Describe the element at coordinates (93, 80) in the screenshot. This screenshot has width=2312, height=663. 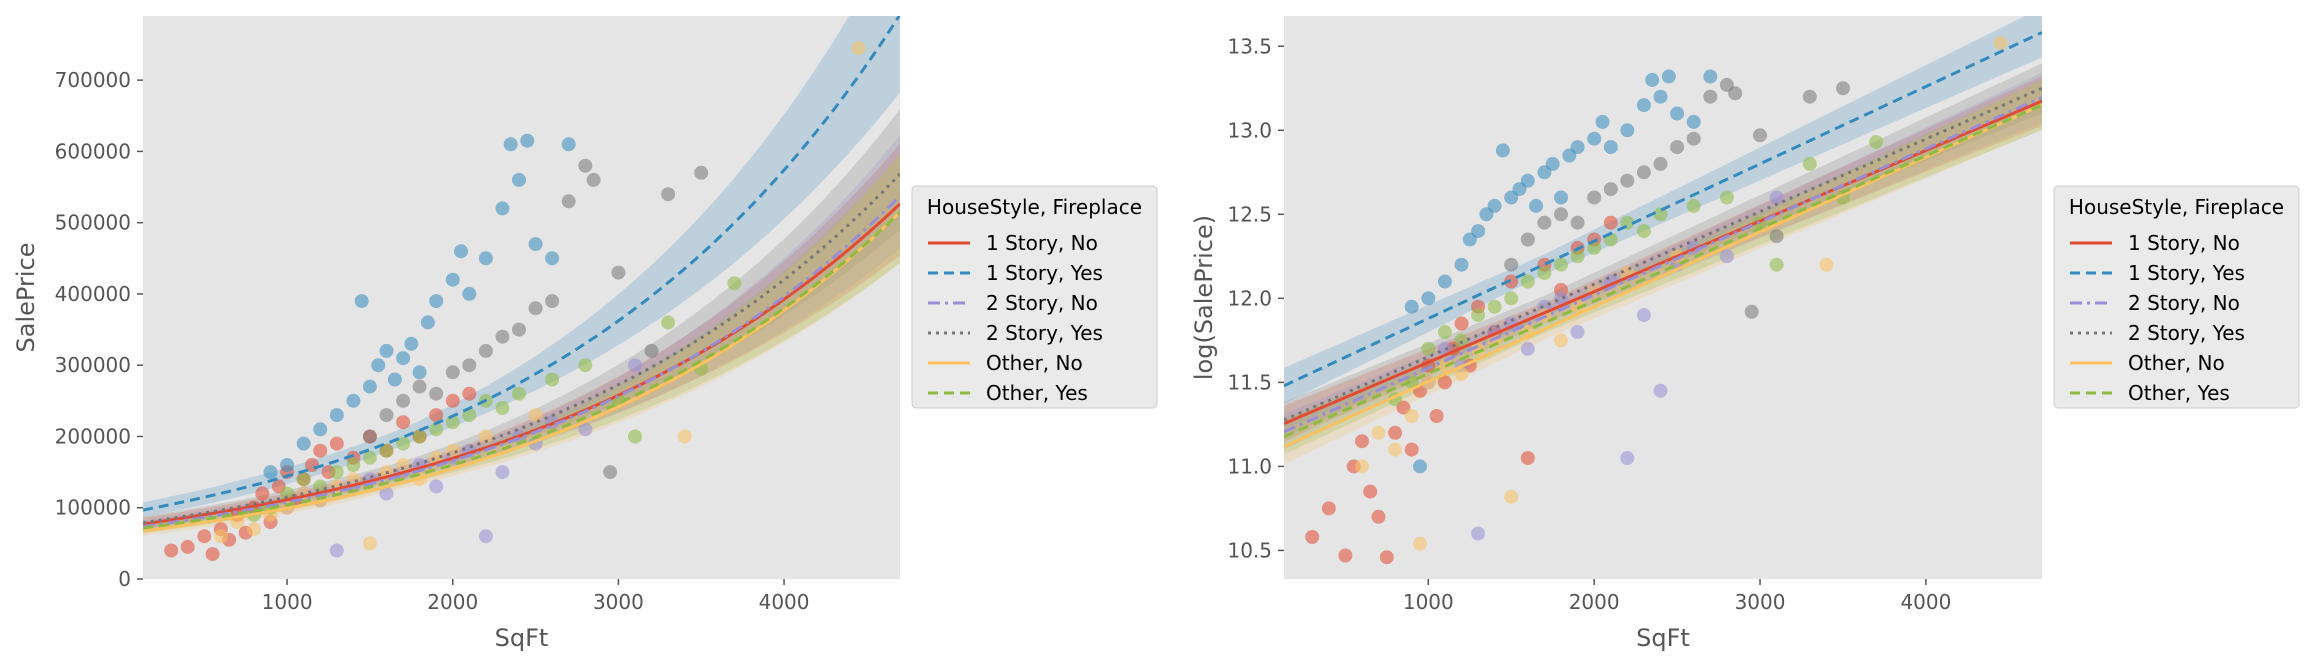
I see `y-tick-label: 700000` at that location.